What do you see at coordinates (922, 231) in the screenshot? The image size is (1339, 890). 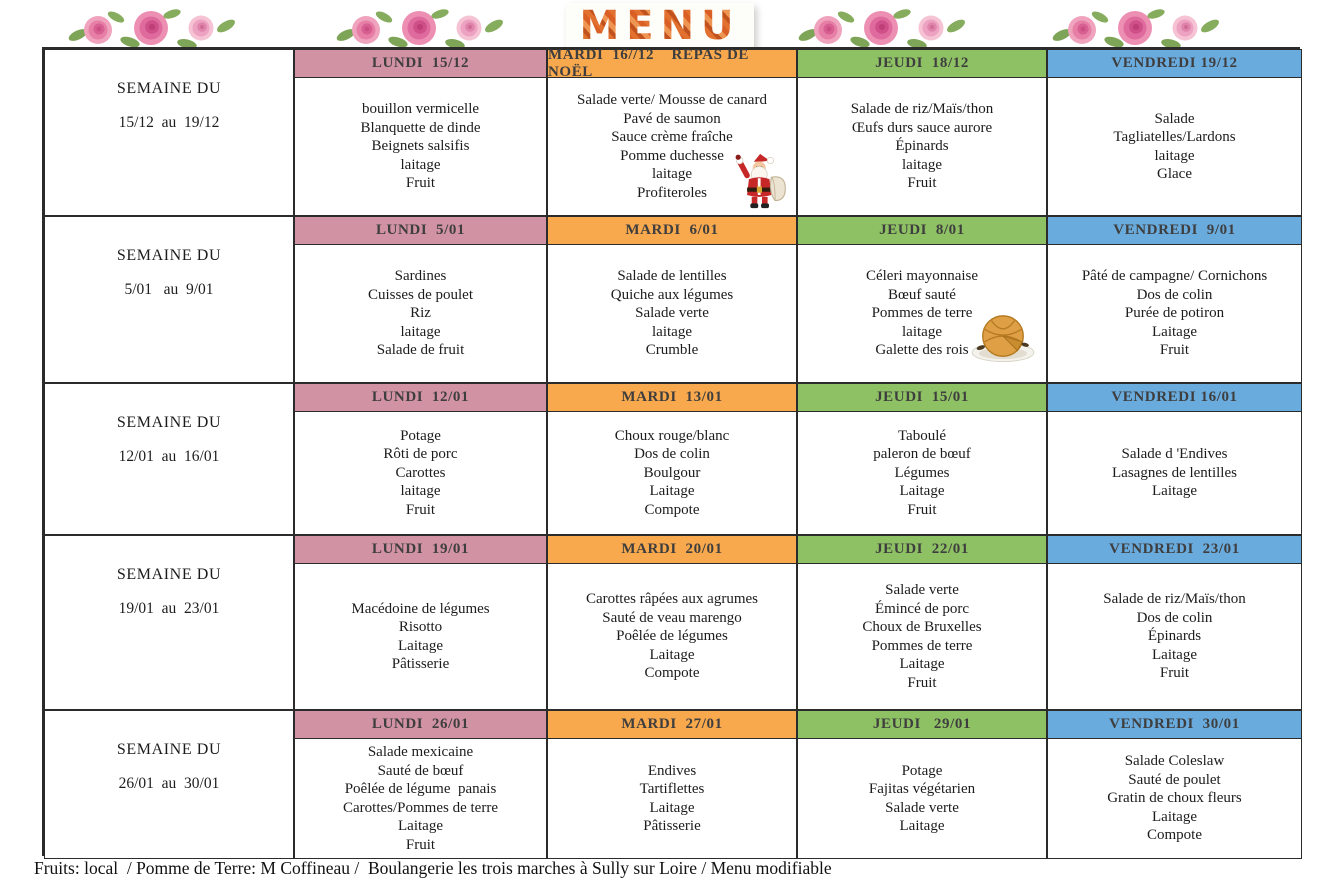 I see `day-header: JEUDI 8/01` at bounding box center [922, 231].